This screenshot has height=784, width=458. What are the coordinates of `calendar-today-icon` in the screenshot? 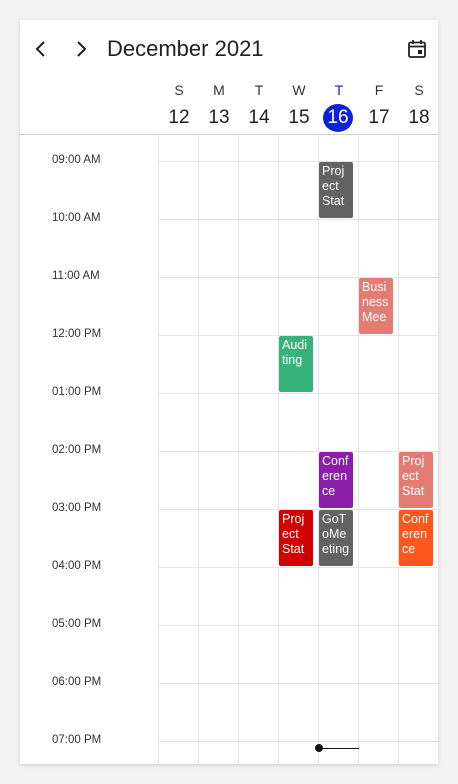 It's located at (417, 49).